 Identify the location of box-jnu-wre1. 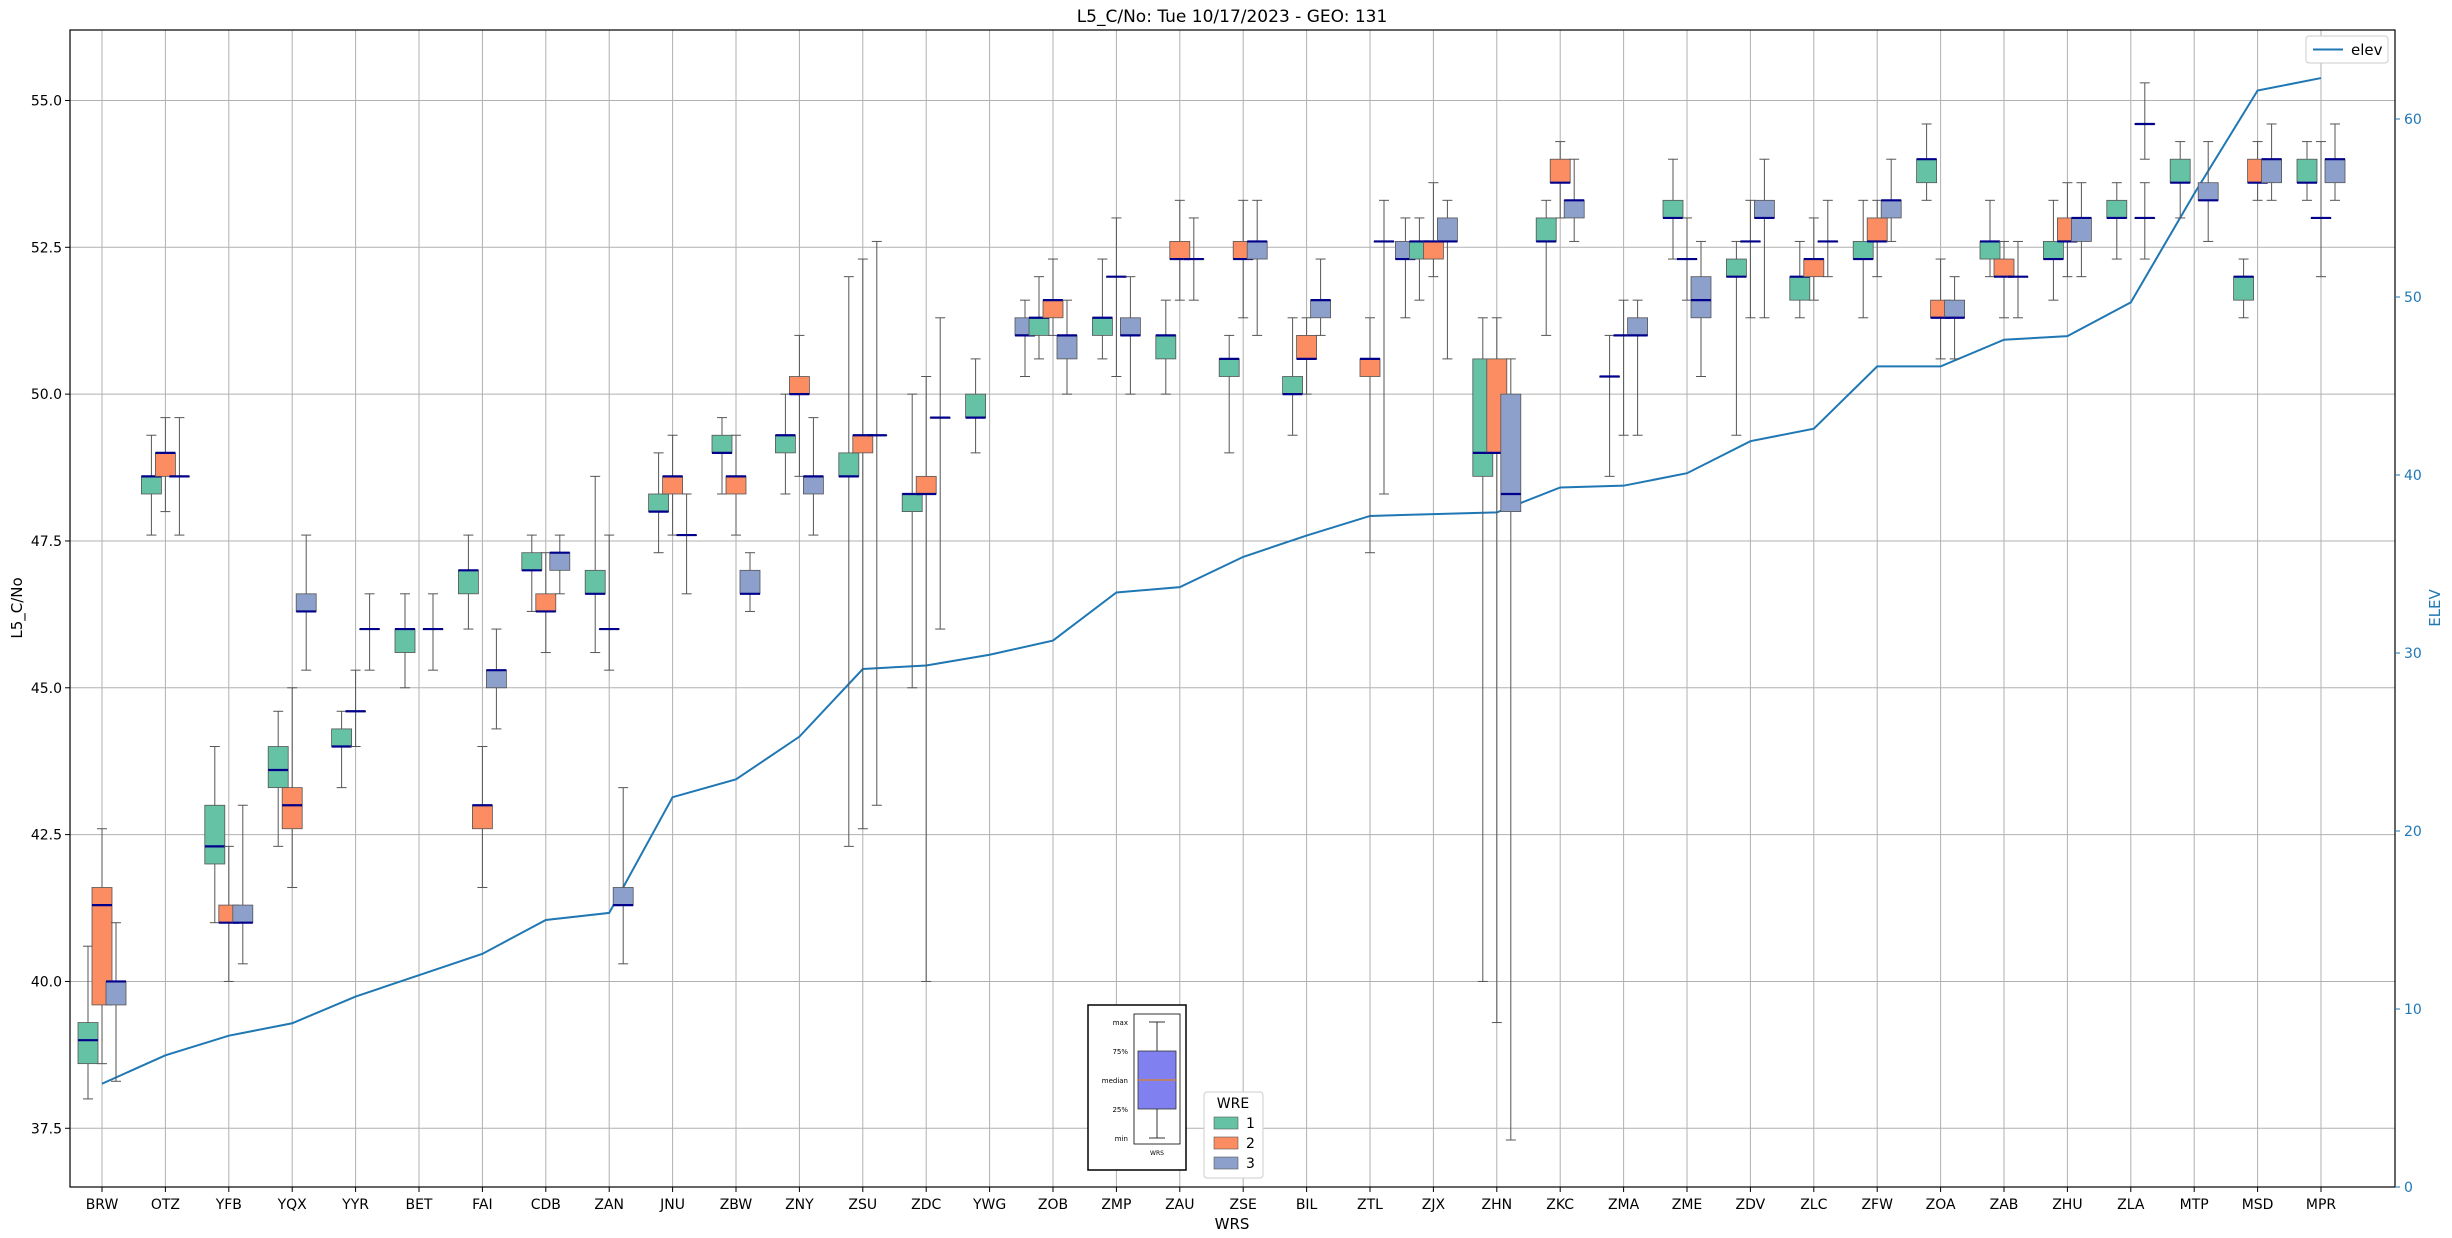
(658, 503).